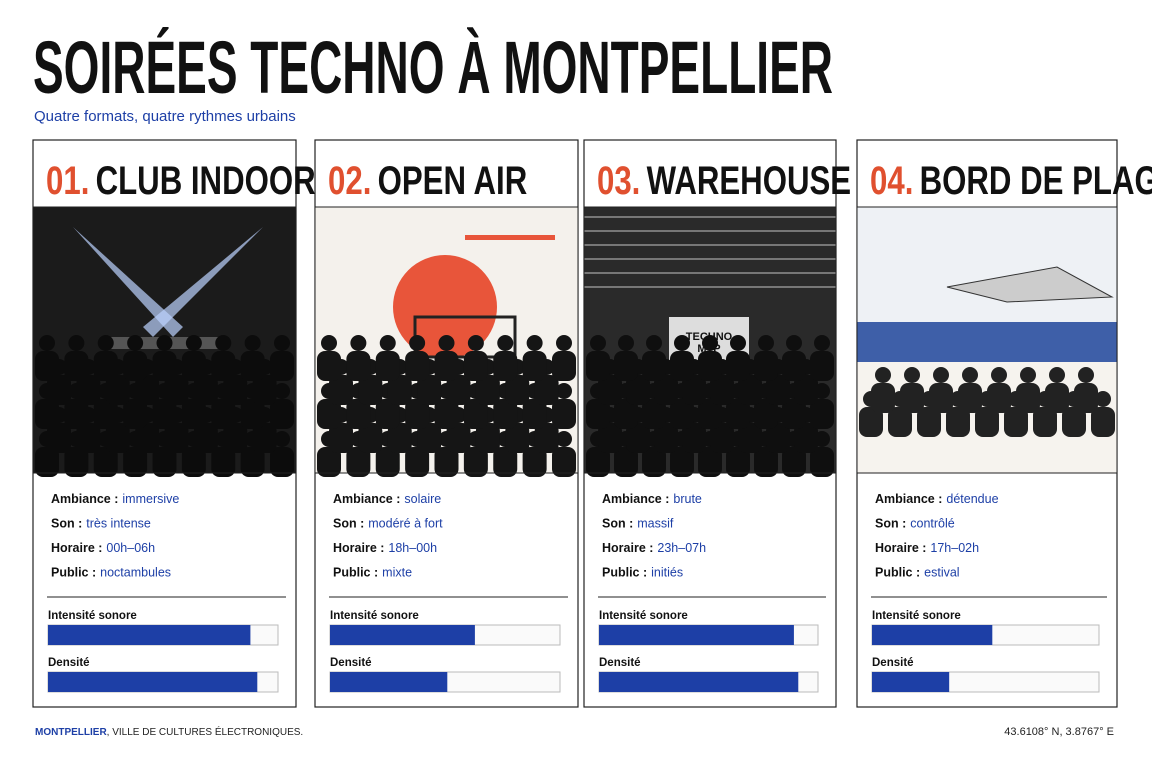  What do you see at coordinates (348, 524) in the screenshot?
I see `field-label: Son :` at bounding box center [348, 524].